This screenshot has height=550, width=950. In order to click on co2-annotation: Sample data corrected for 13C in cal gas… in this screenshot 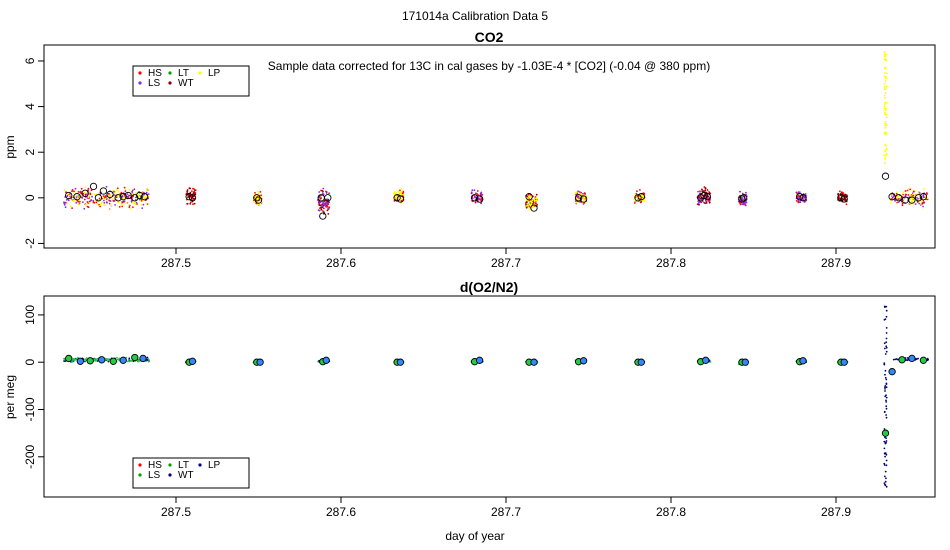, I will do `click(489, 66)`.